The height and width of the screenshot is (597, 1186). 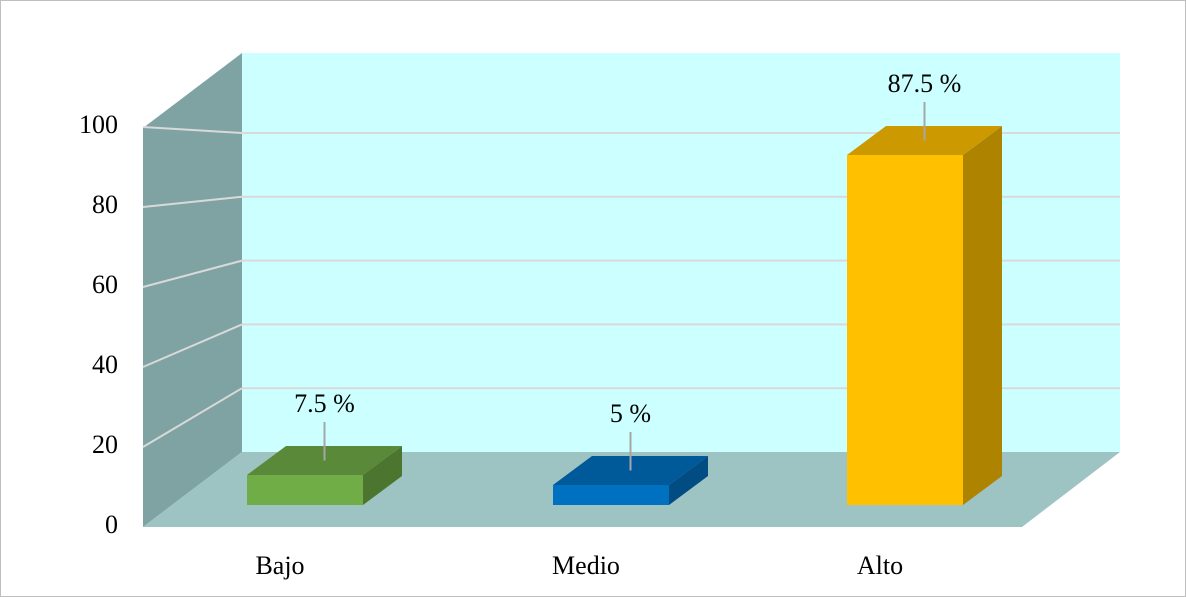 I want to click on side-wall, so click(x=192, y=290).